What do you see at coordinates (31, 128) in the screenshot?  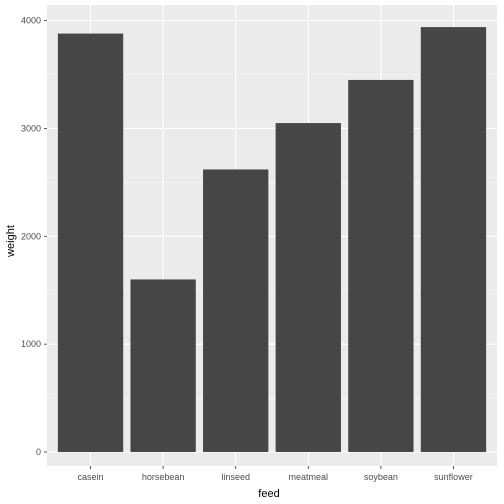 I see `y-tick-label: 3000` at bounding box center [31, 128].